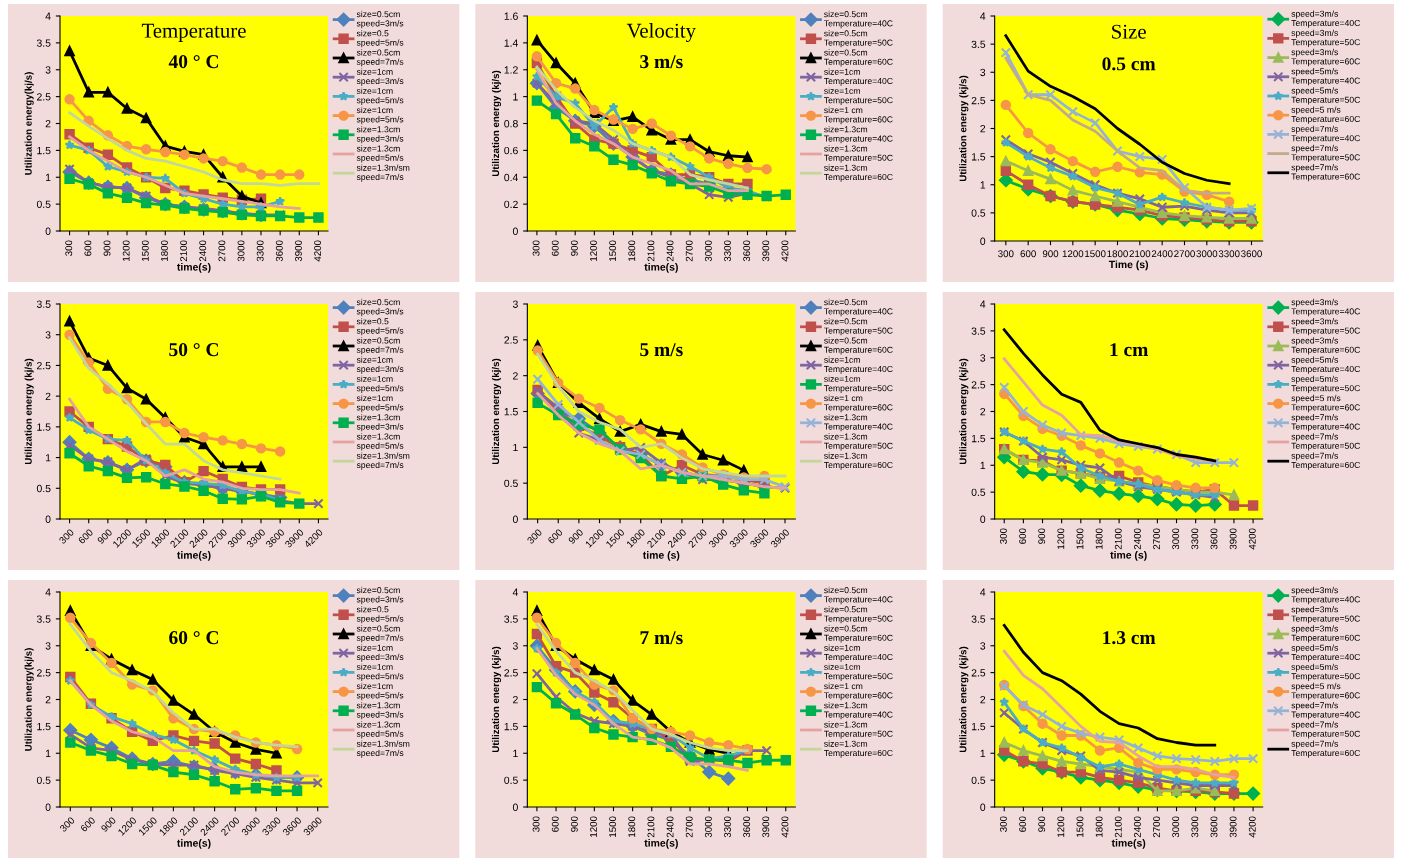 The width and height of the screenshot is (1402, 863). I want to click on y-tick-label: 2, so click(983, 412).